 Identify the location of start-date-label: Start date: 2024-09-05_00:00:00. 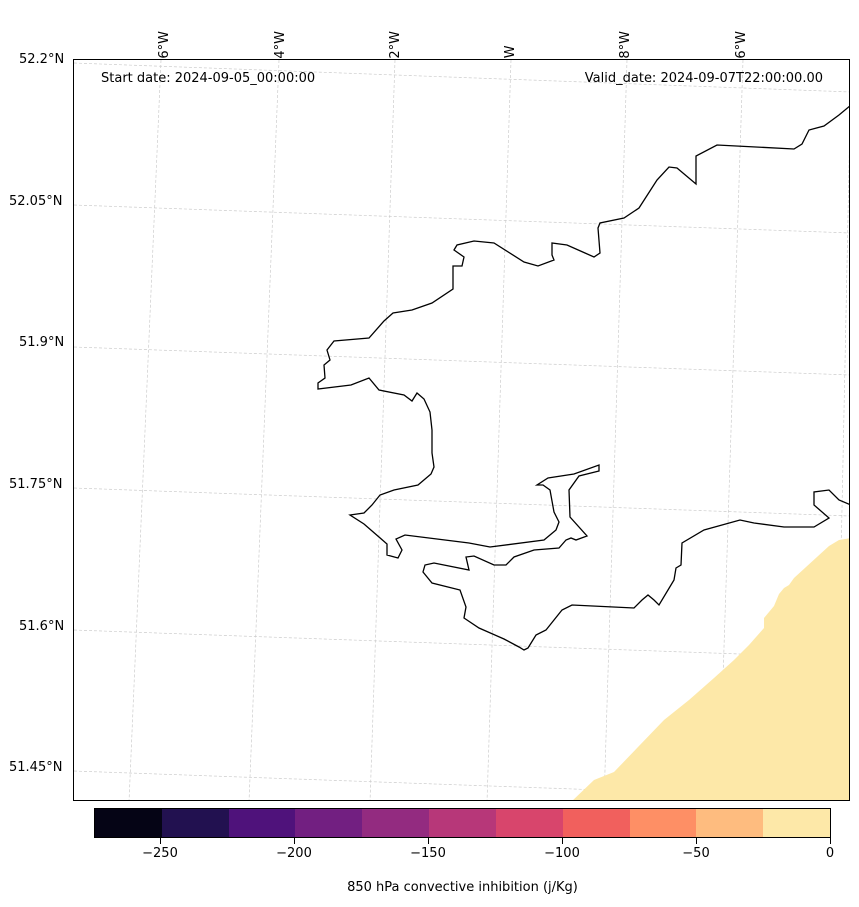
(208, 78).